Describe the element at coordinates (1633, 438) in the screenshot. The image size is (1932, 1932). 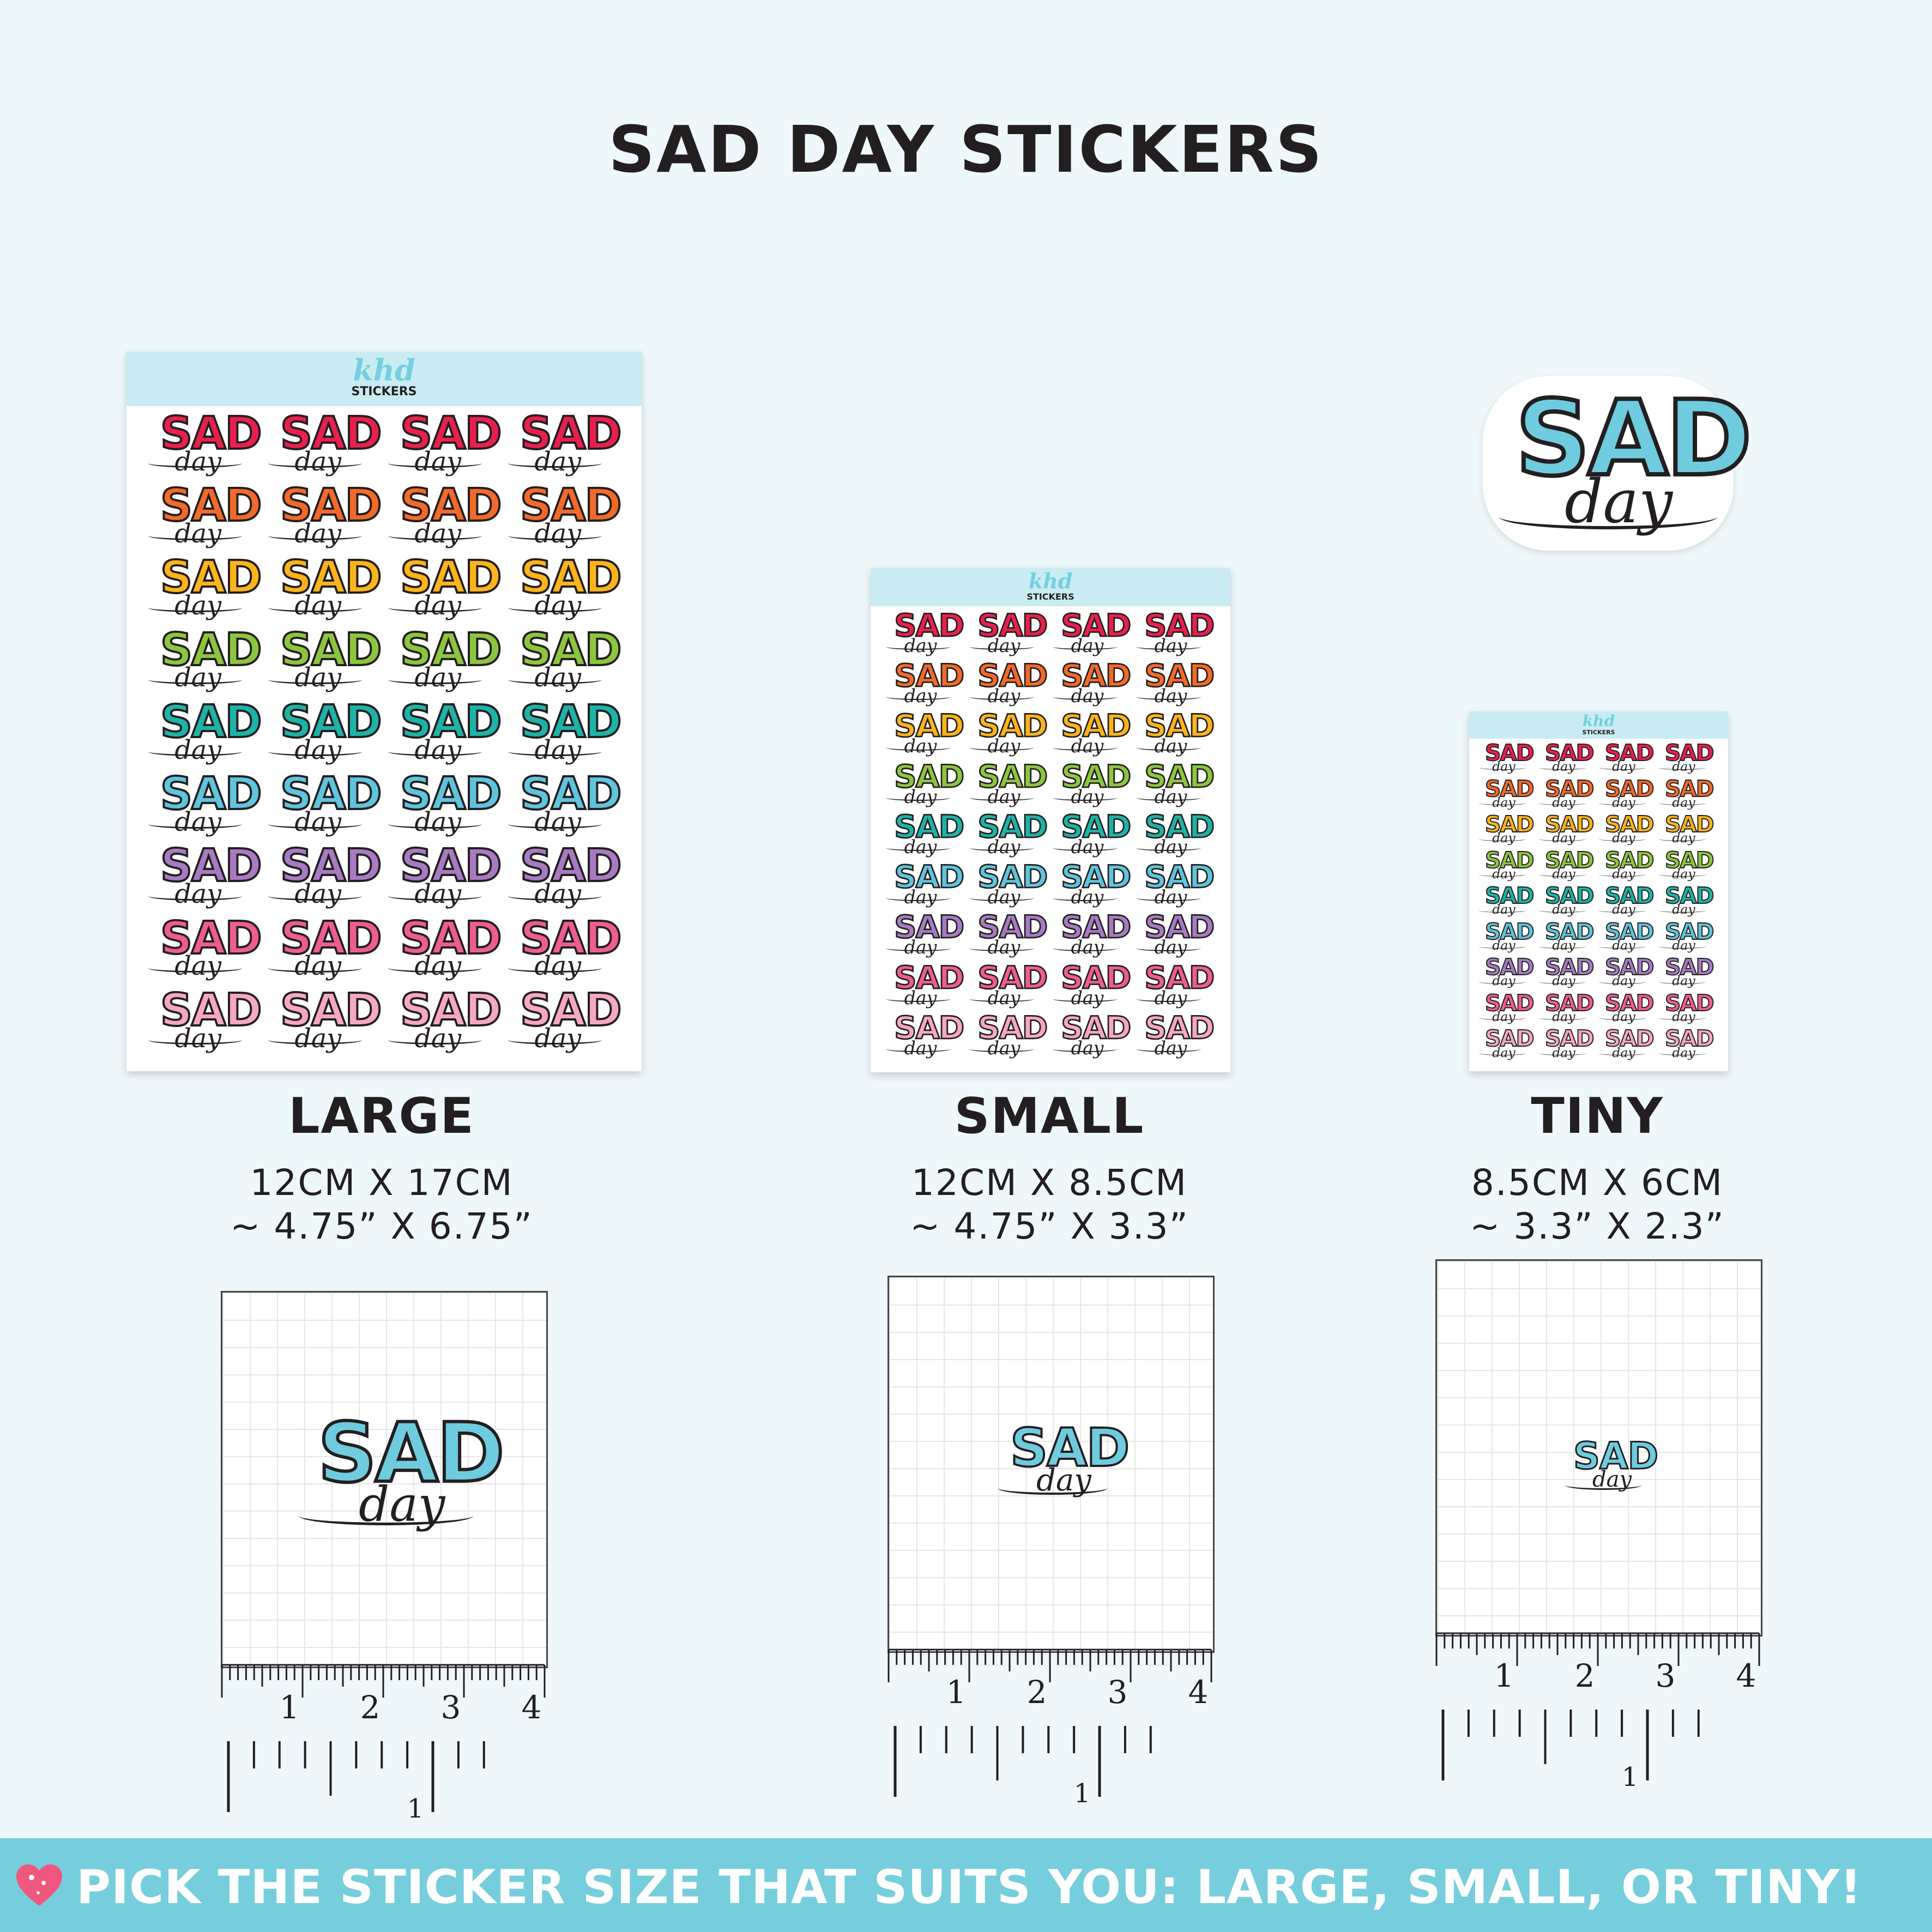
I see `sticker-word-sad: SAD` at that location.